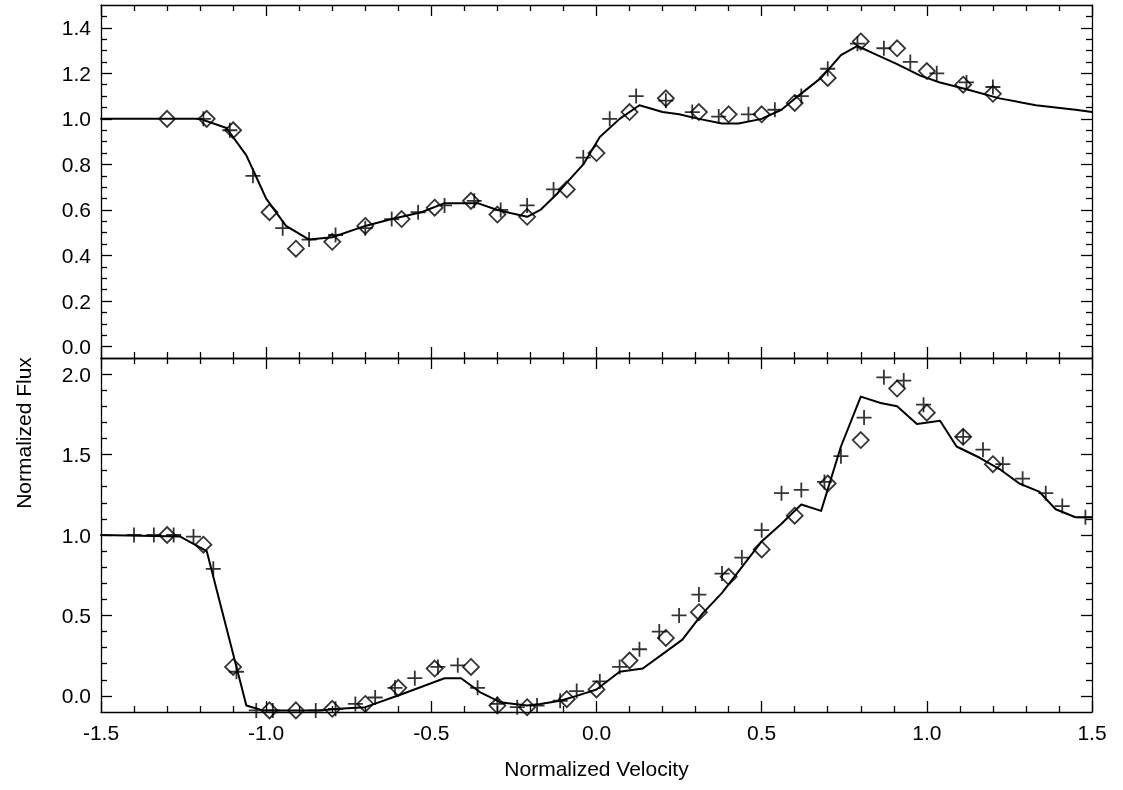 Image resolution: width=1123 pixels, height=790 pixels. What do you see at coordinates (431, 732) in the screenshot?
I see `x-tick-label: -0.5` at bounding box center [431, 732].